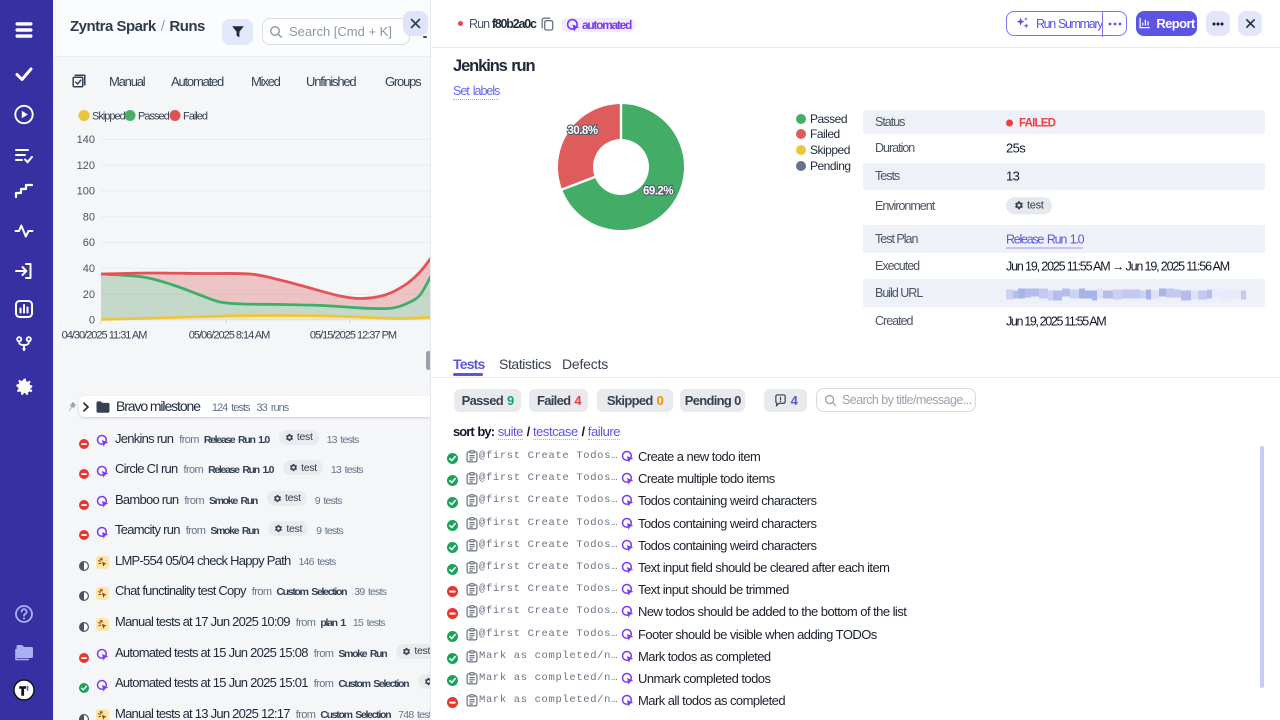 This screenshot has height=720, width=1280. I want to click on svg-text: 140, so click(86, 140).